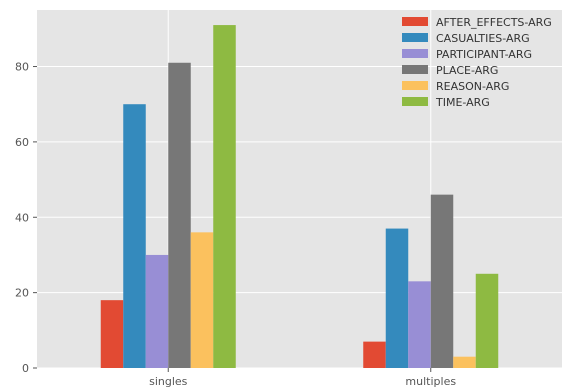 This screenshot has width=567, height=387. I want to click on legend-label-participant-arg: PARTICIPANT-ARG, so click(484, 54).